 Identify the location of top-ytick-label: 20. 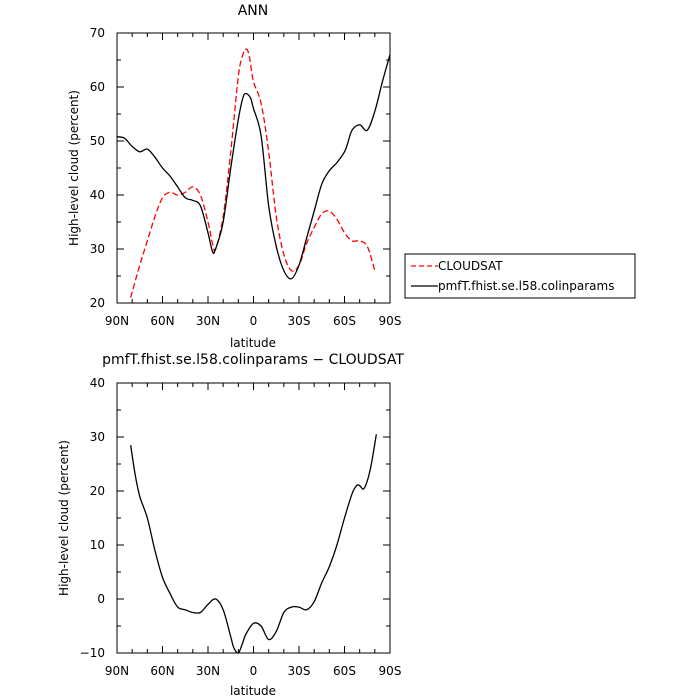
(97, 303).